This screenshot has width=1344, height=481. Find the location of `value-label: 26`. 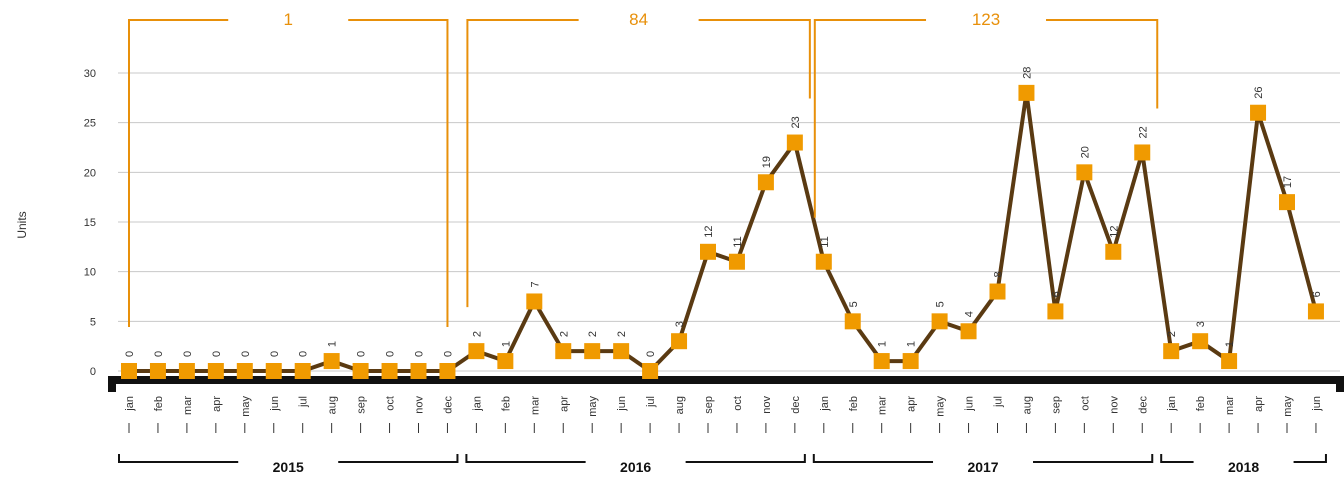

value-label: 26 is located at coordinates (1259, 92).